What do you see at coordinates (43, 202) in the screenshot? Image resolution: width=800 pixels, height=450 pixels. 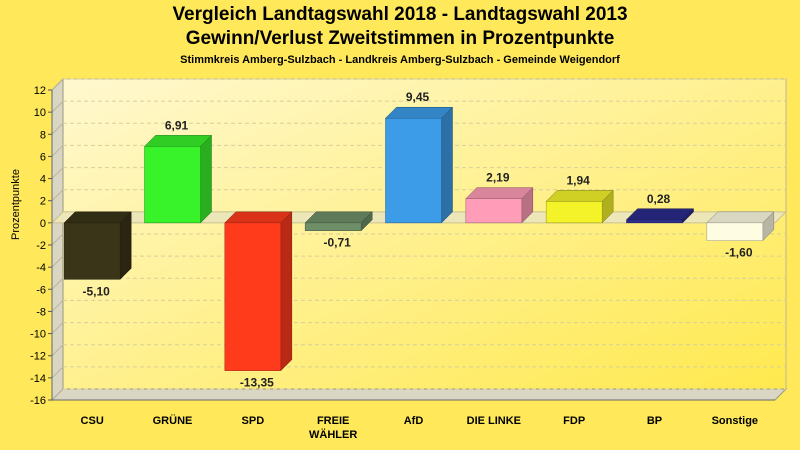 I see `y-tick-label: 2` at bounding box center [43, 202].